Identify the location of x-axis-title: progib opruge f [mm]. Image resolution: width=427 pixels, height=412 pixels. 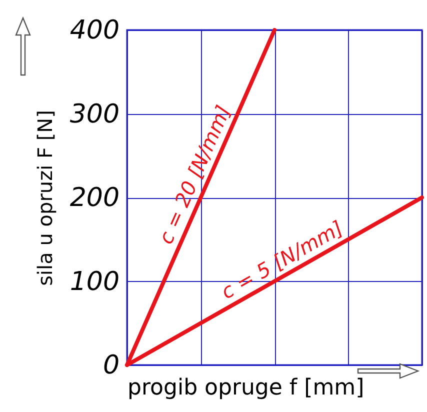
(246, 388).